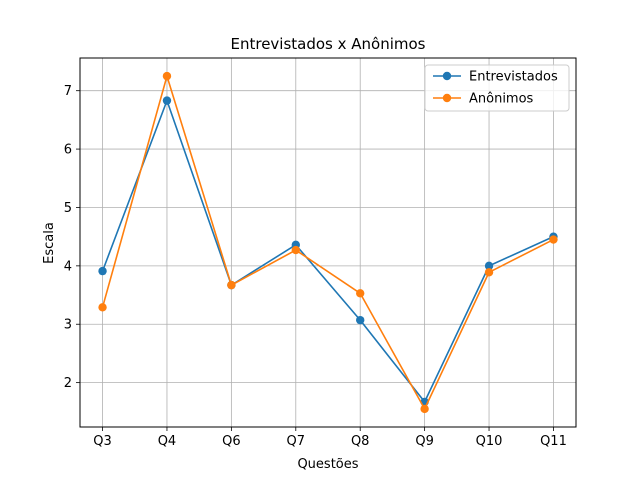 The height and width of the screenshot is (480, 640). Describe the element at coordinates (497, 88) in the screenshot. I see `legend: Entrevistados Anônimos` at that location.